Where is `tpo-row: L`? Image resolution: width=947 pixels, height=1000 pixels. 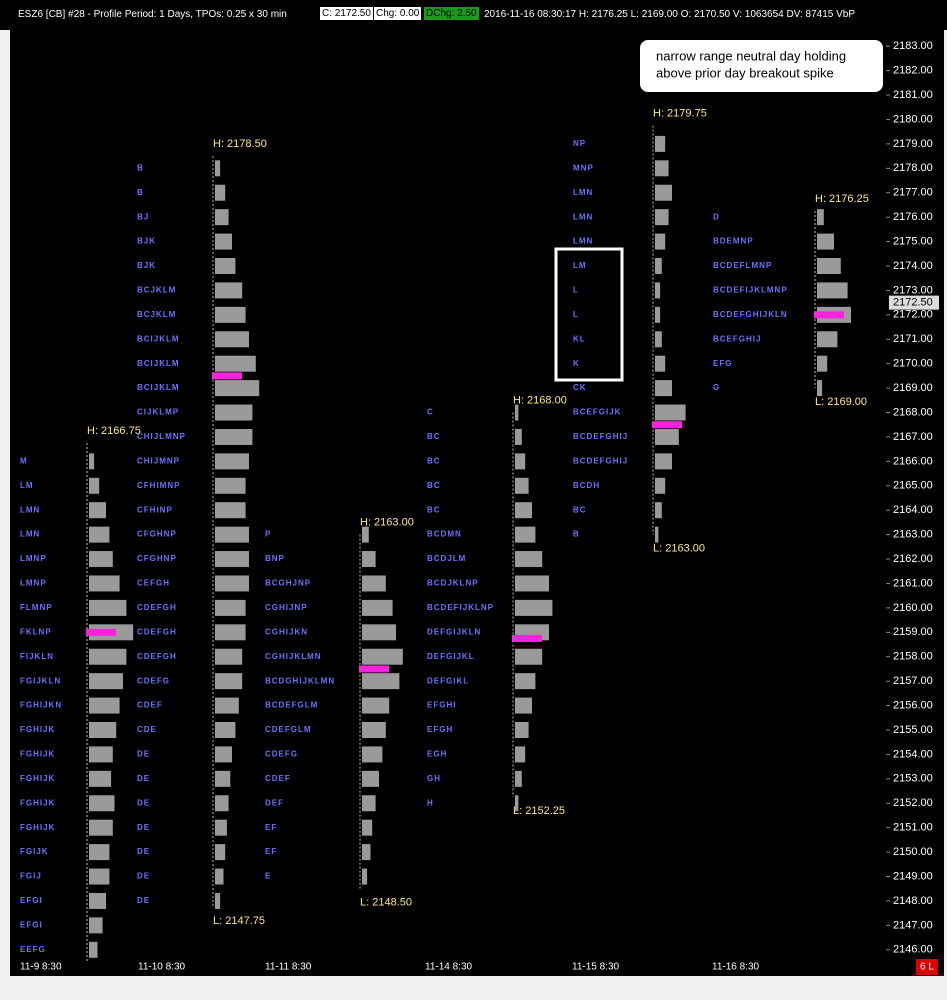
tpo-row: L is located at coordinates (576, 314).